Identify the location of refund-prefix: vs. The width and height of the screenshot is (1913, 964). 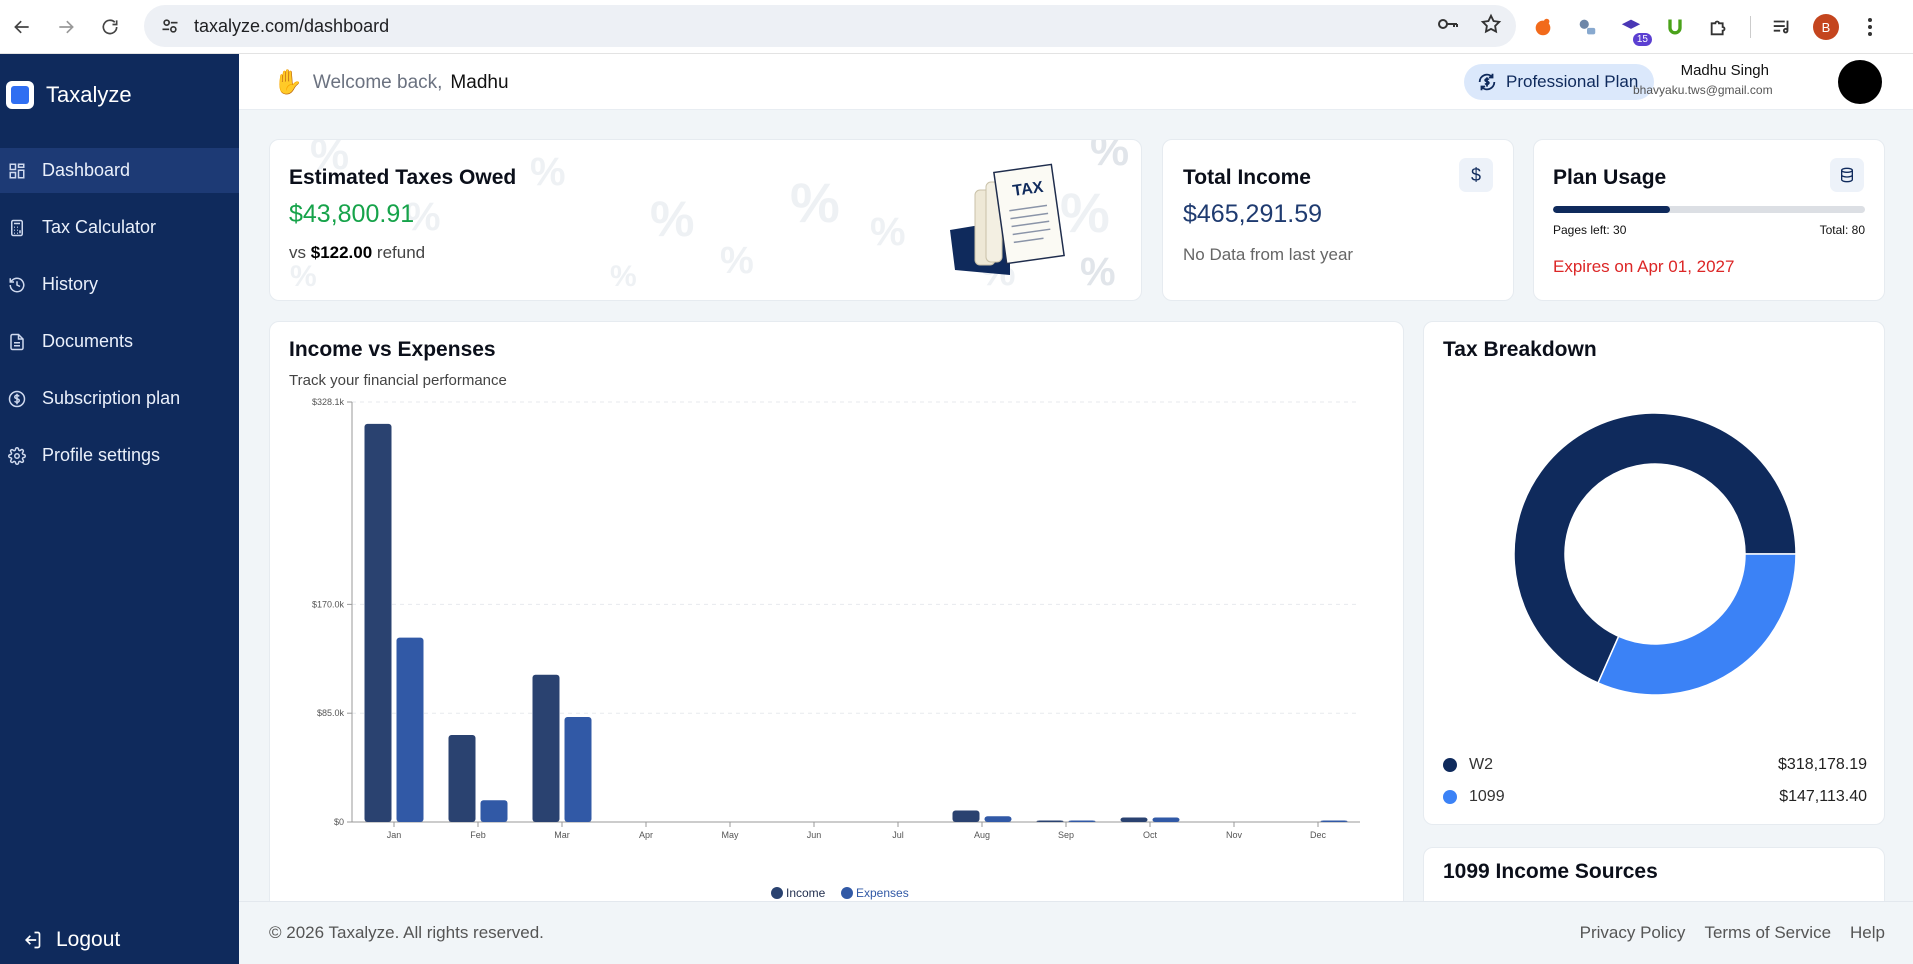
(297, 252).